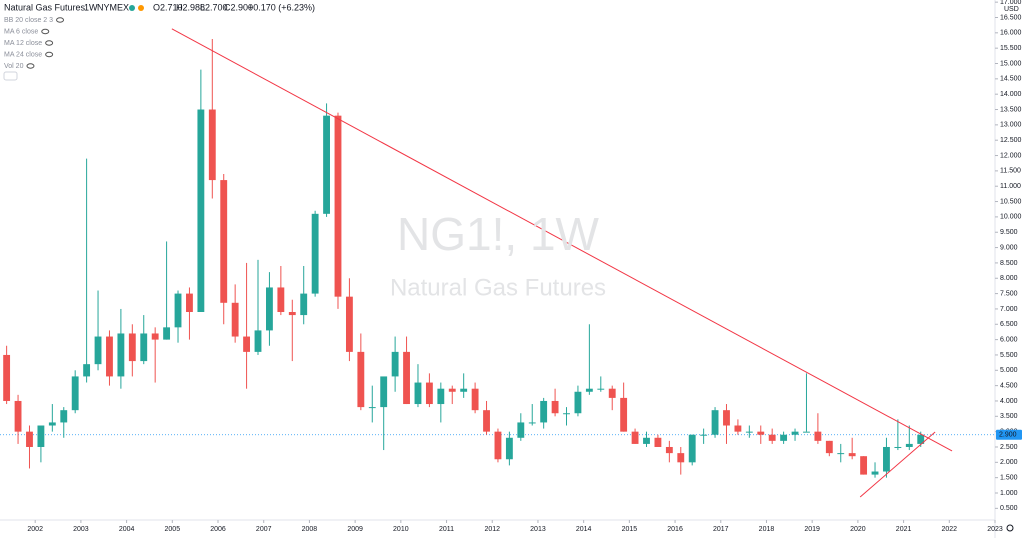  I want to click on y-tick-label: 4.000, so click(1009, 401).